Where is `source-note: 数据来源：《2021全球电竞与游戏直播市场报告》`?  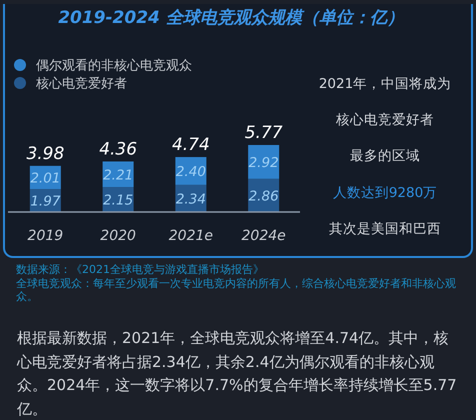
source-note: 数据来源：《2021全球电竞与游戏直播市场报告》 is located at coordinates (140, 269).